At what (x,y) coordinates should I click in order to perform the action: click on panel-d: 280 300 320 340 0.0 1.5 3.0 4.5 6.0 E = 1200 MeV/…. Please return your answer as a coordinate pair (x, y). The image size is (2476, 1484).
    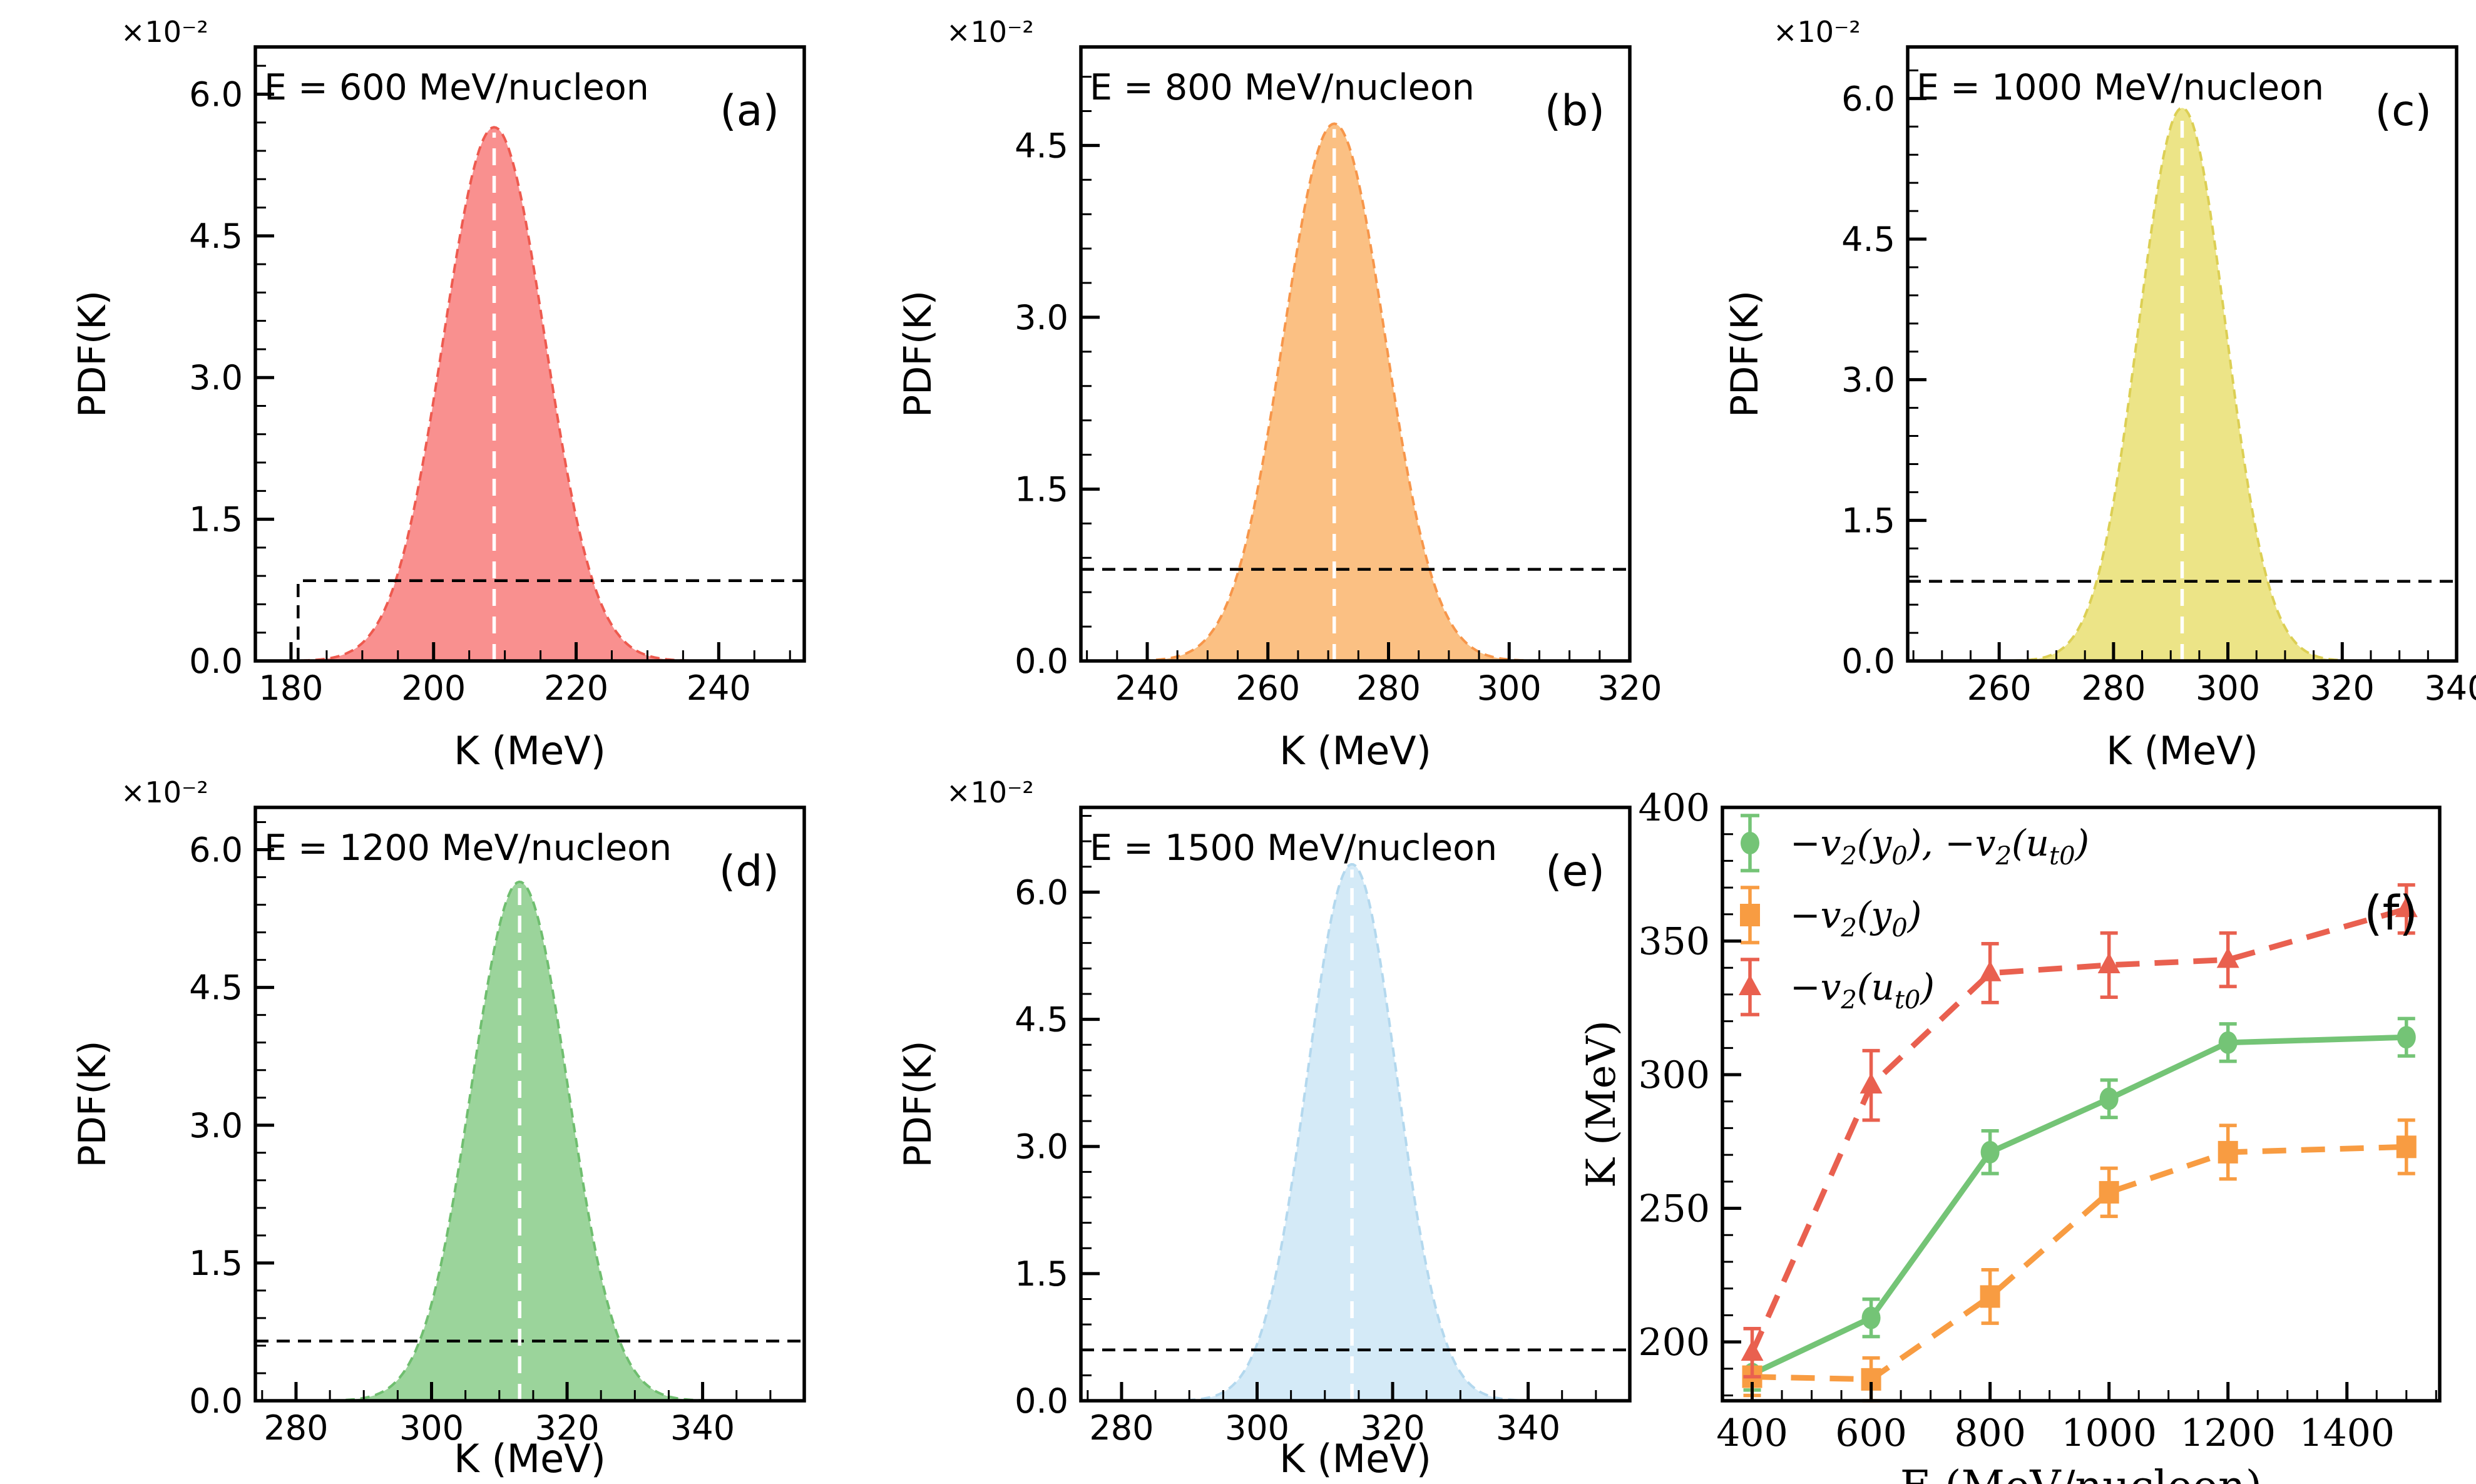
    Looking at the image, I should click on (438, 1128).